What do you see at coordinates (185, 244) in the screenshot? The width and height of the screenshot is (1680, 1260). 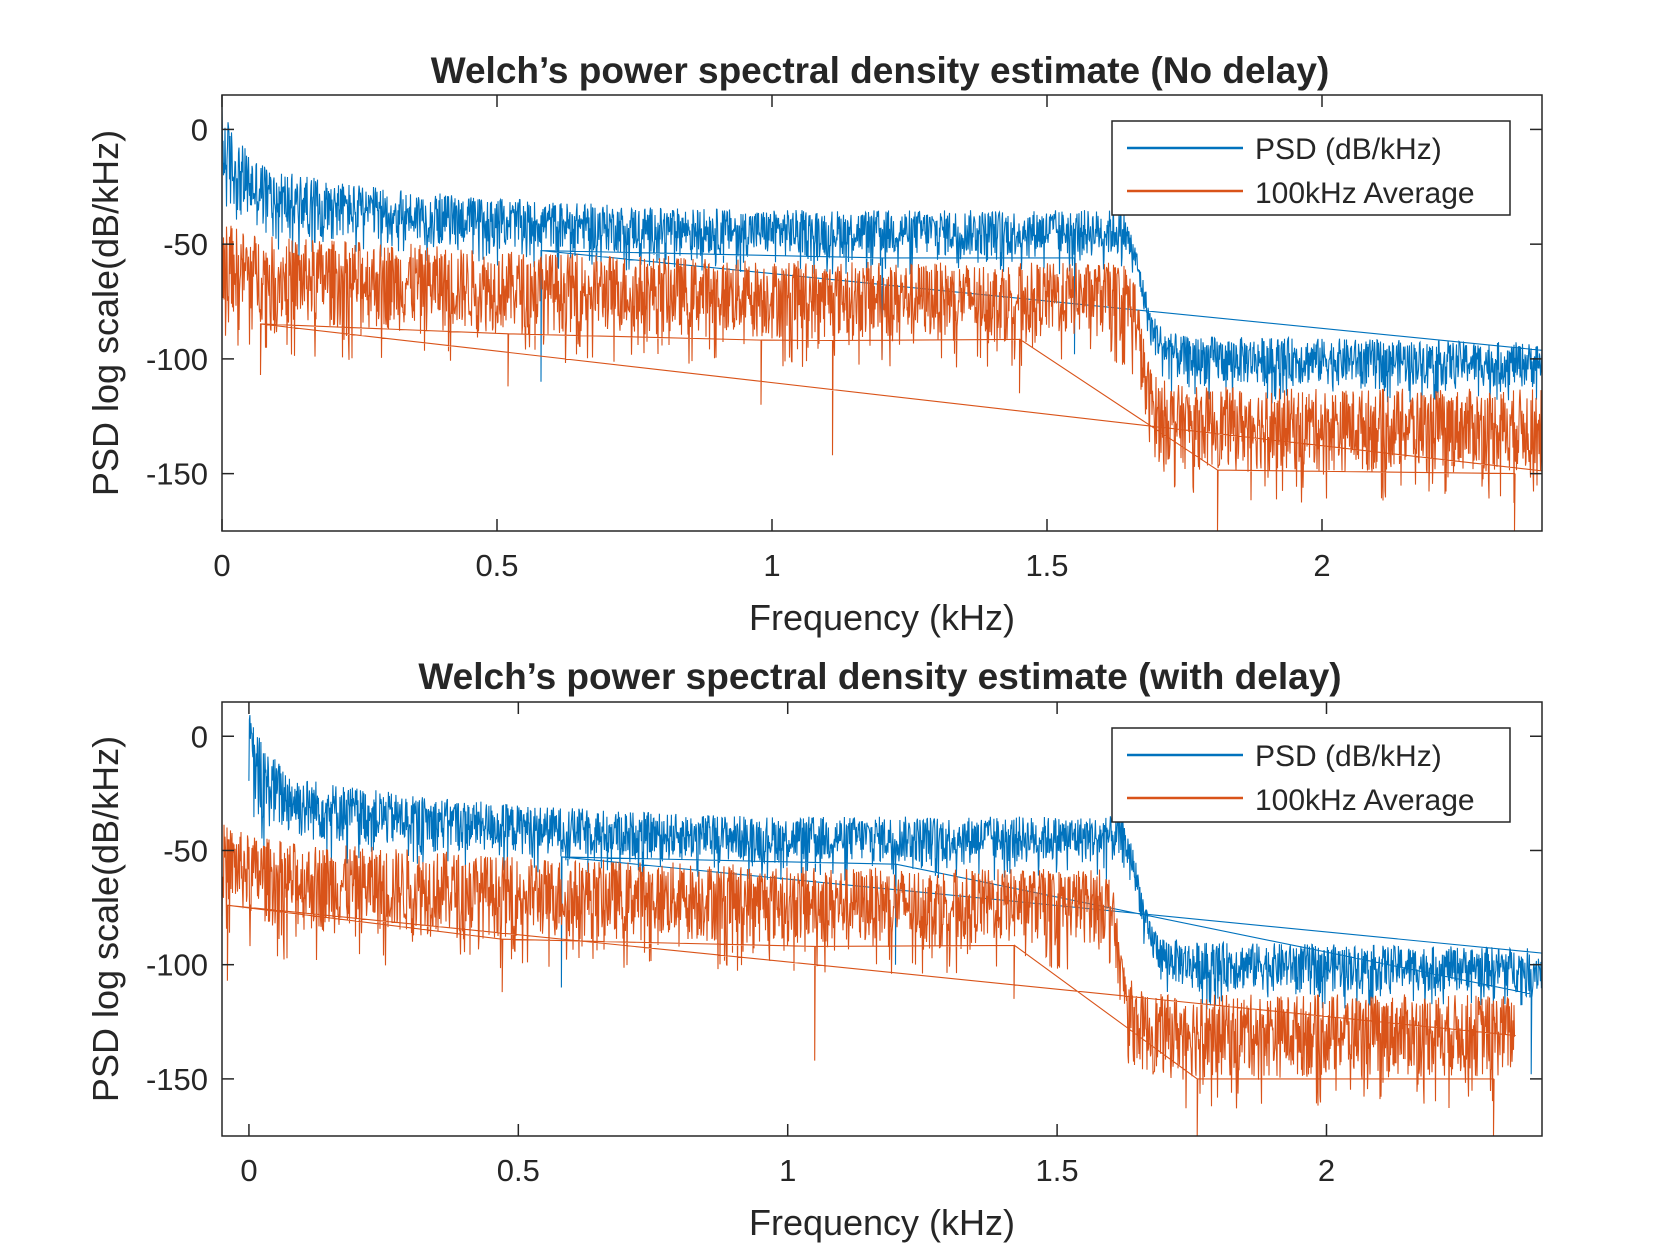 I see `top-y-tick-label: -50` at bounding box center [185, 244].